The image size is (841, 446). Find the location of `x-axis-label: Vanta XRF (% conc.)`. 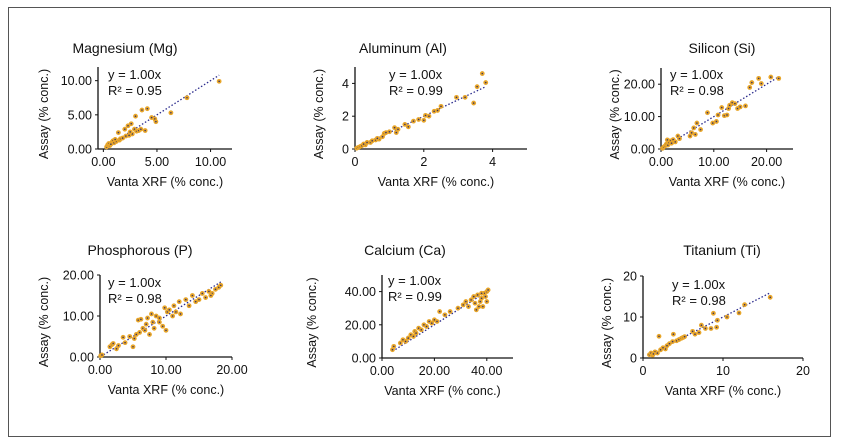

x-axis-label: Vanta XRF (% conc.) is located at coordinates (165, 182).